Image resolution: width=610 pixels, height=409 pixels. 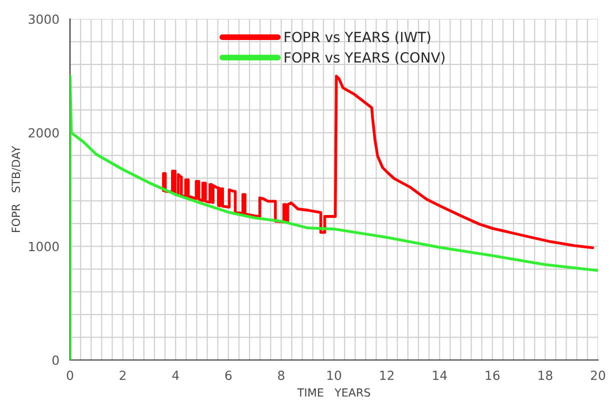 What do you see at coordinates (364, 58) in the screenshot?
I see `legend-label: FOPR vs YEARS (CONV)` at bounding box center [364, 58].